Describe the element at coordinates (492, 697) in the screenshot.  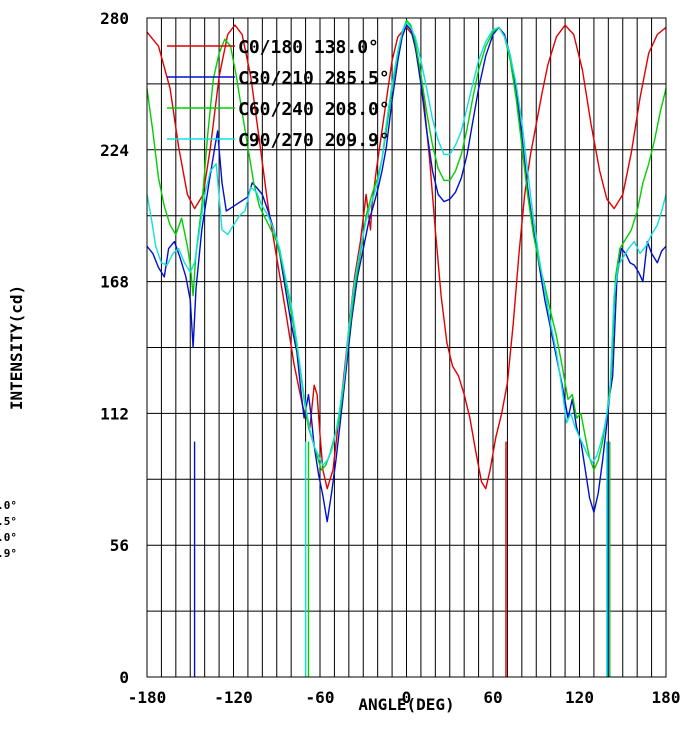
I see `x-tick-label: 60` at that location.